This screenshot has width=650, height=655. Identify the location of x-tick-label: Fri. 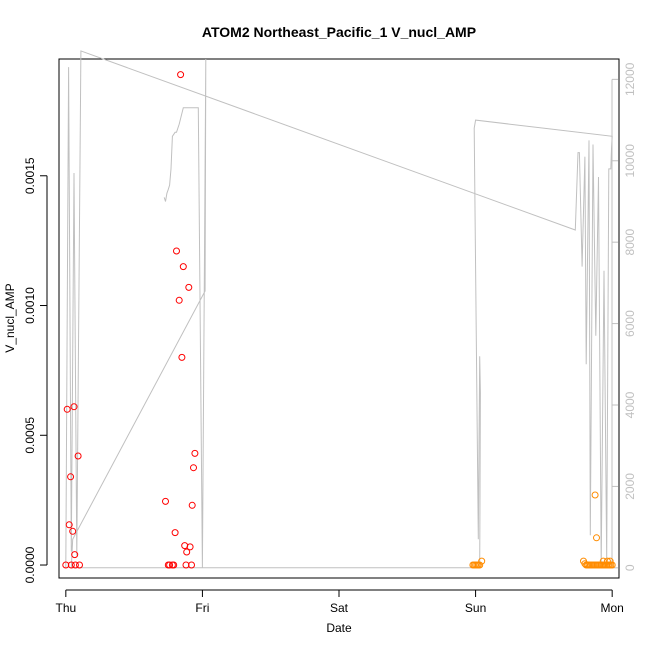
(202, 608).